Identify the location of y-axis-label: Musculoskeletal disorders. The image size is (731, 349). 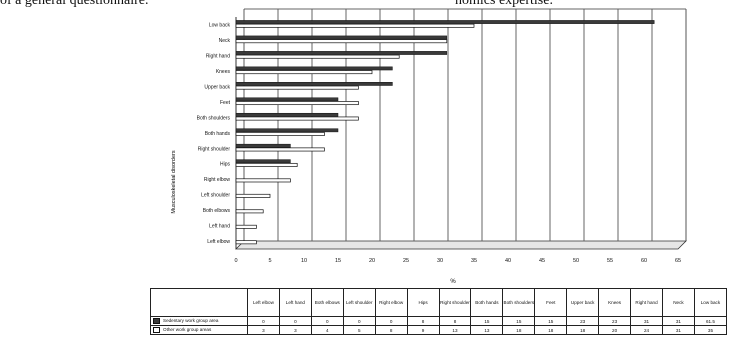
(174, 182).